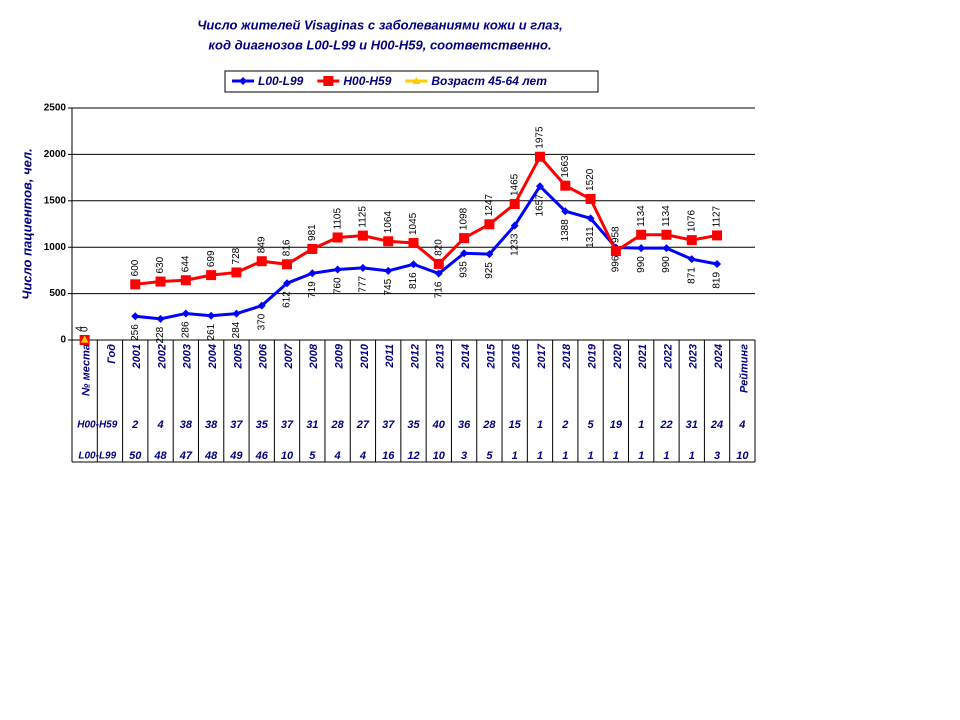 The width and height of the screenshot is (960, 720). I want to click on data-label: 699, so click(211, 258).